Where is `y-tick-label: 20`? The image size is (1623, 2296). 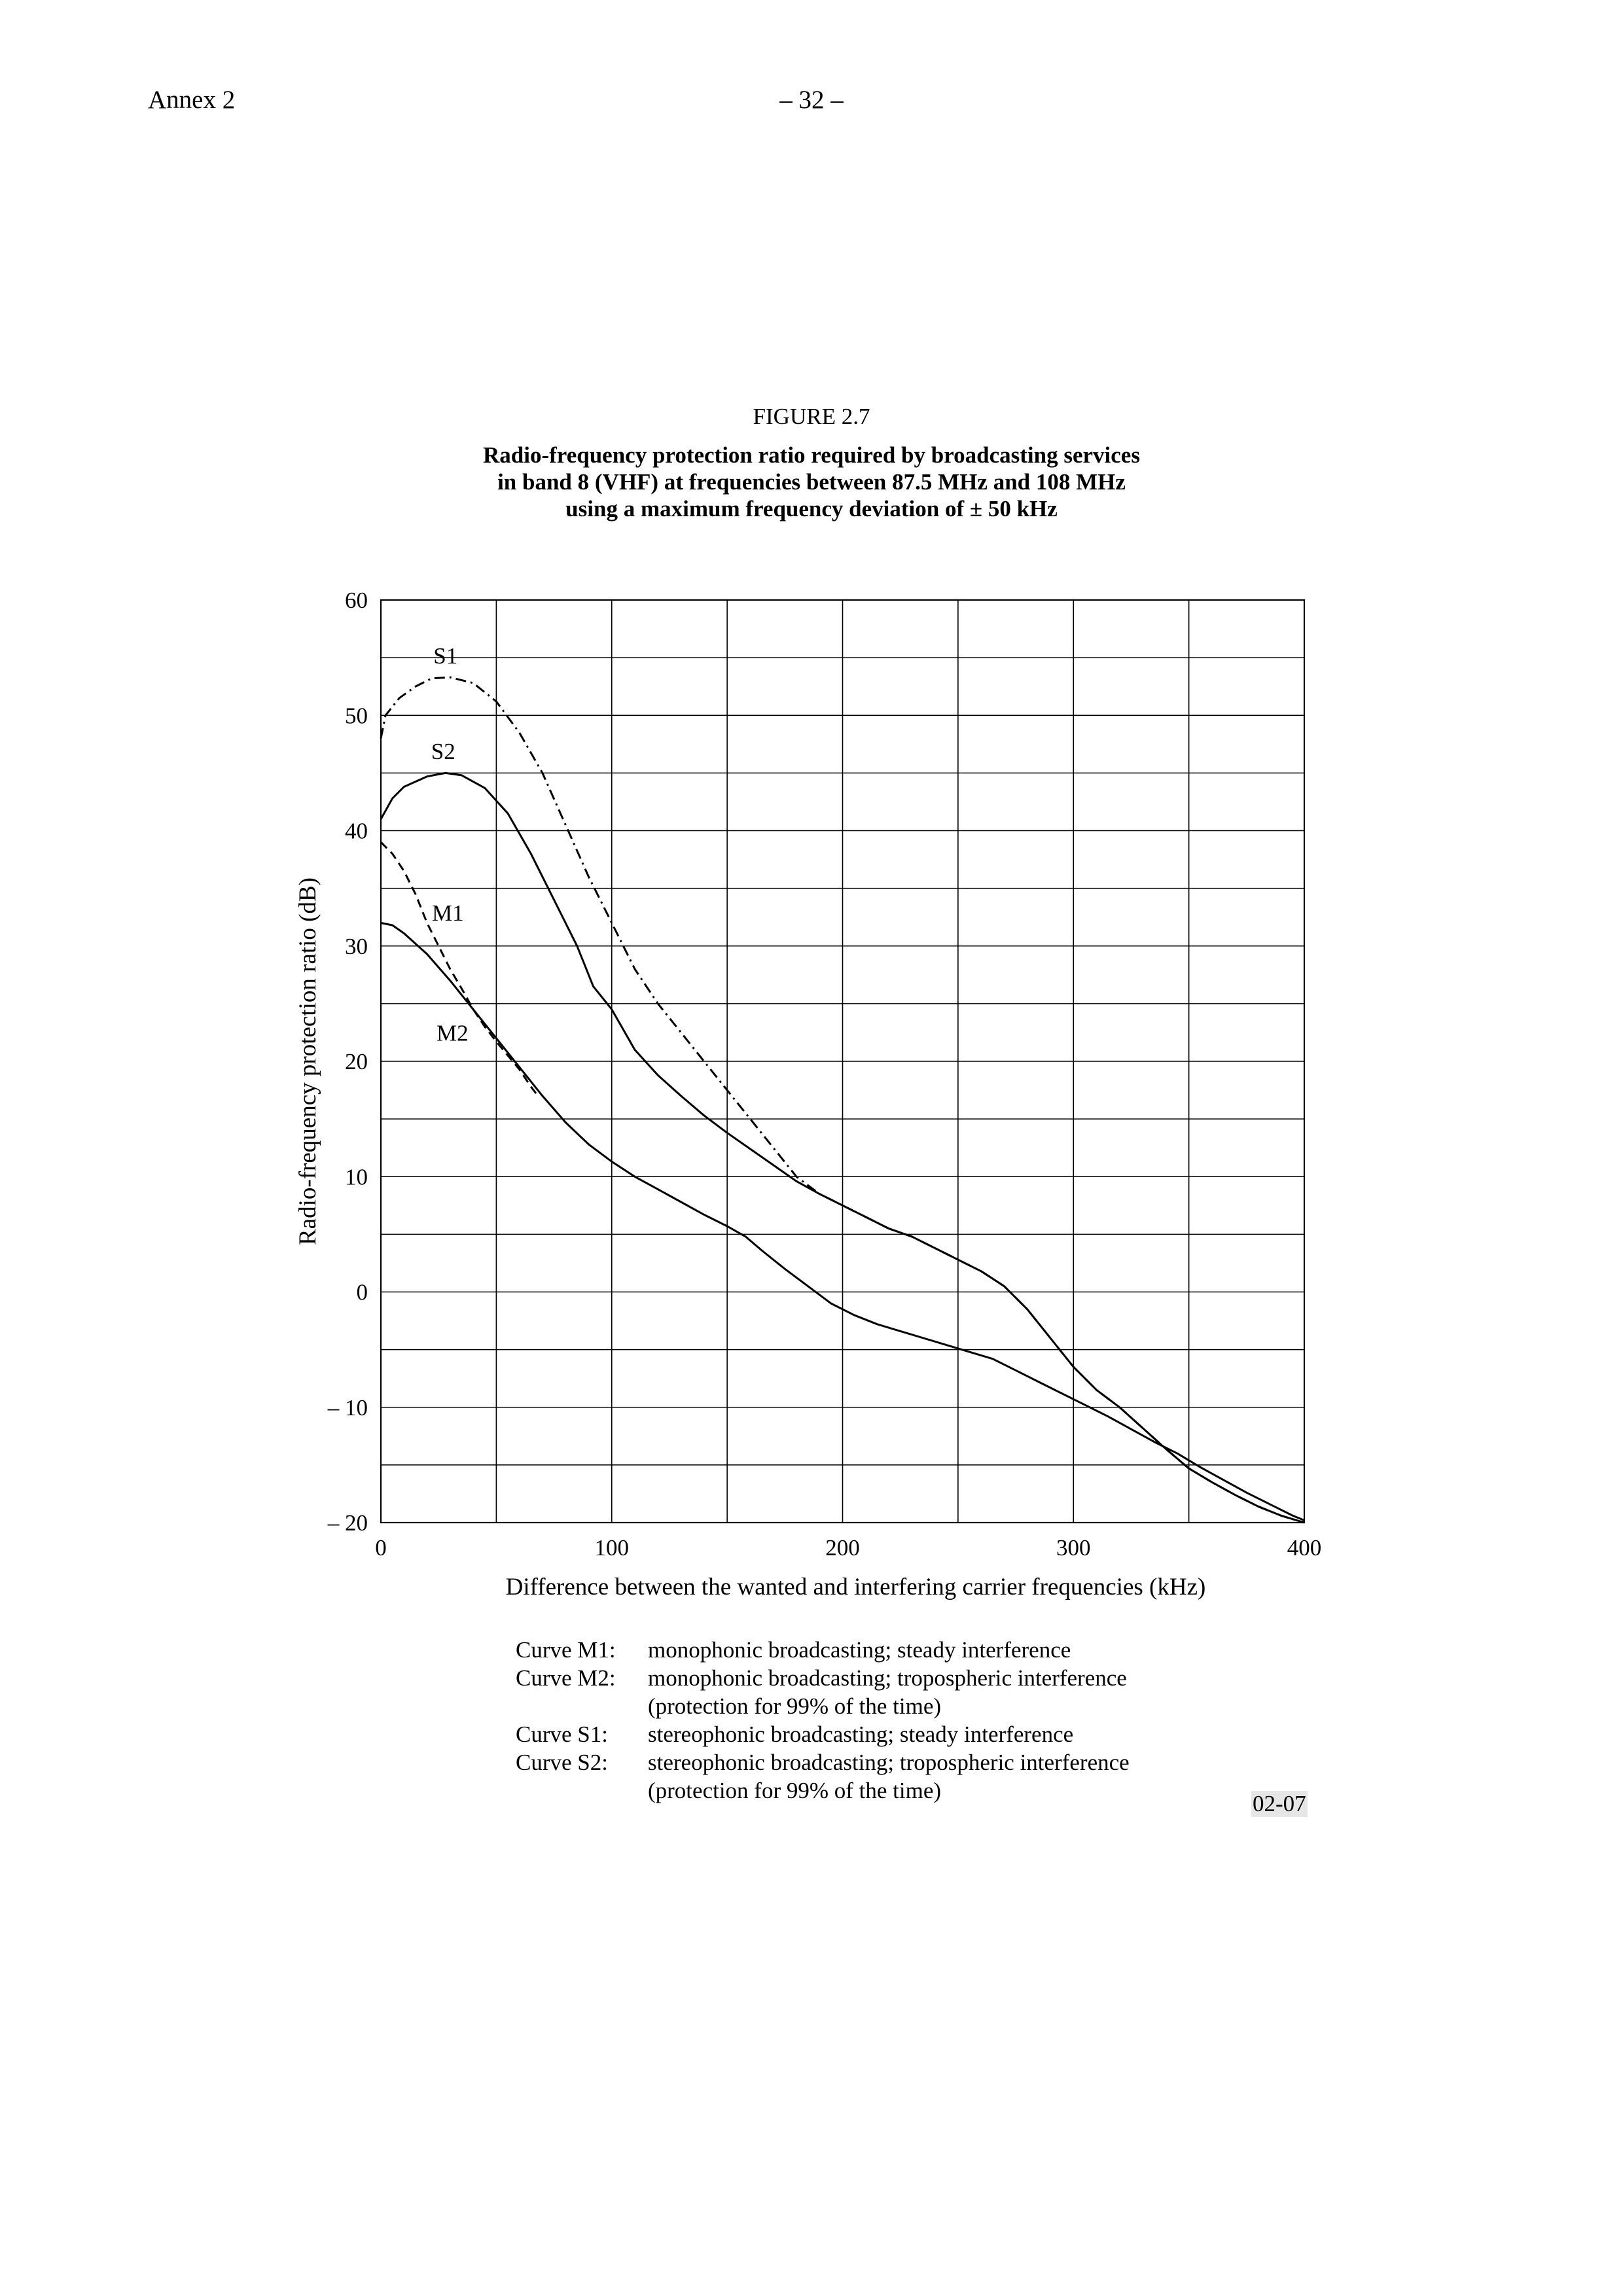 y-tick-label: 20 is located at coordinates (356, 1061).